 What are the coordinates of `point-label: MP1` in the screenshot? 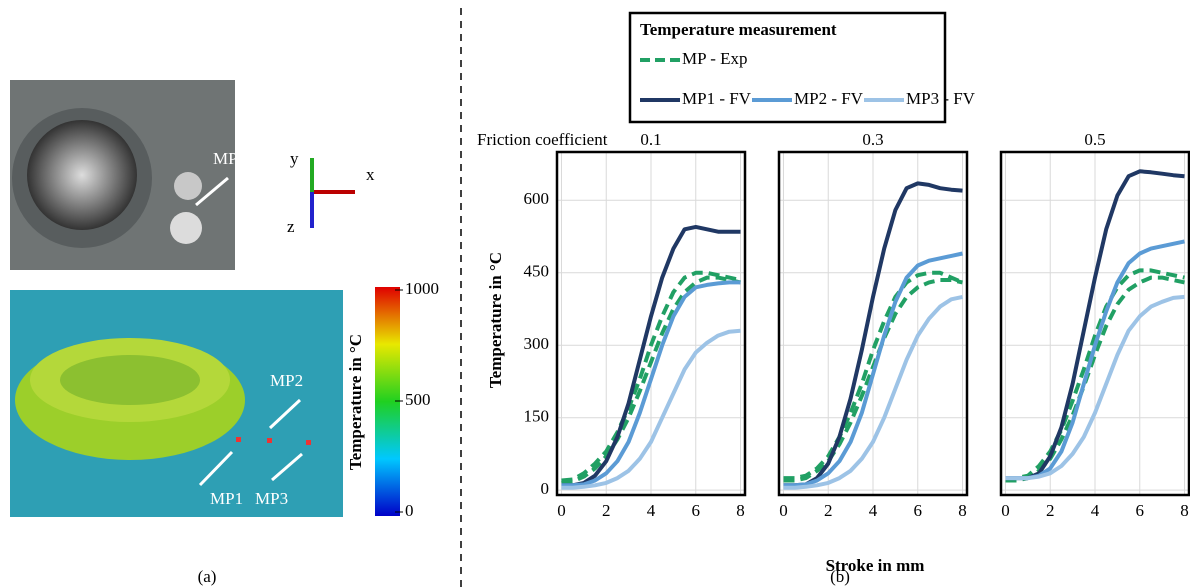 It's located at (226, 498).